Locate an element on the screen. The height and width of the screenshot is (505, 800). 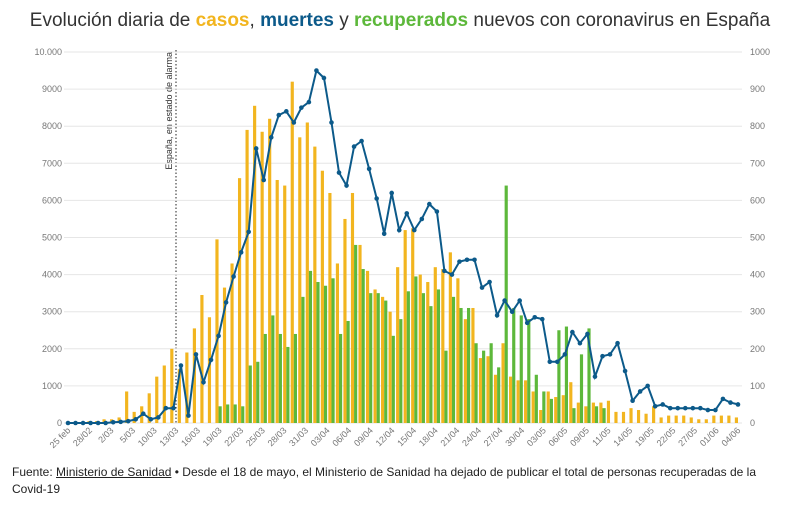
x-tick-label: 18/04 is located at coordinates (428, 436).